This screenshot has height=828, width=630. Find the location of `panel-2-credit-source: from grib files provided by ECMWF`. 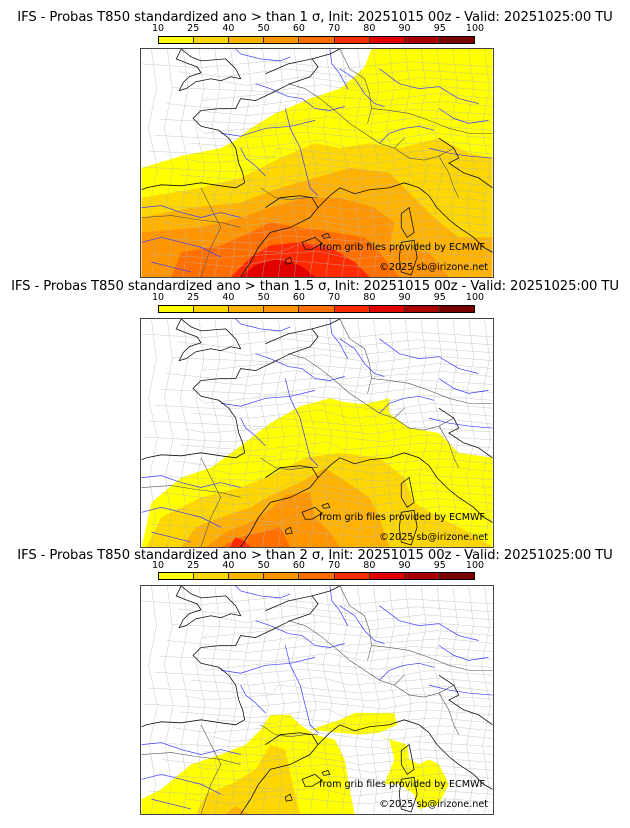

panel-2-credit-source: from grib files provided by ECMWF is located at coordinates (402, 517).